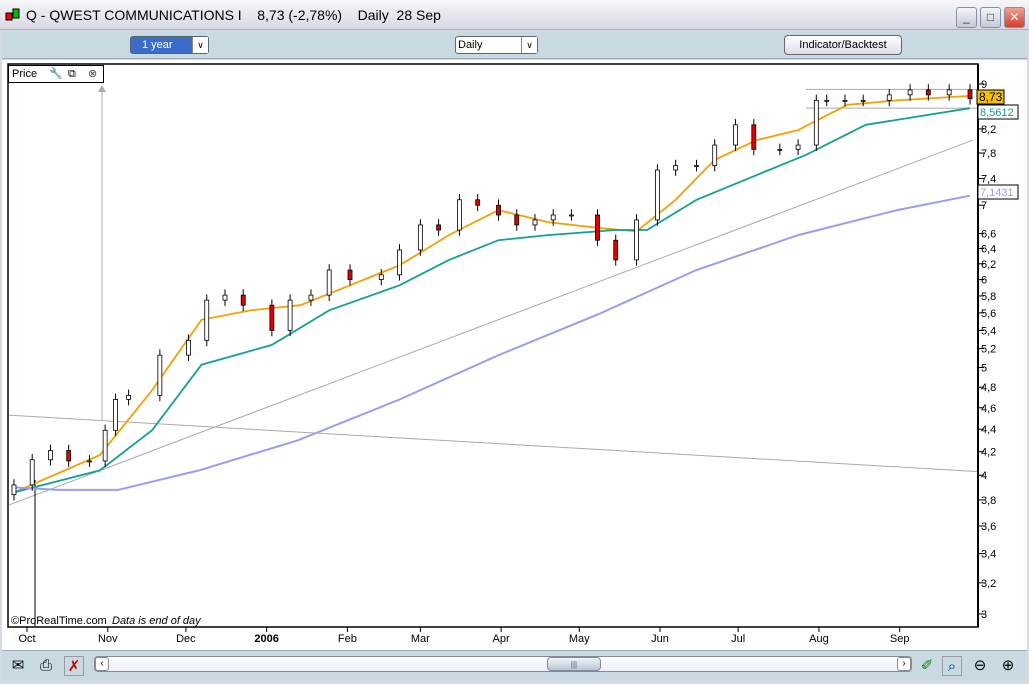 This screenshot has height=684, width=1029. What do you see at coordinates (984, 615) in the screenshot?
I see `y-tick-label: 3` at bounding box center [984, 615].